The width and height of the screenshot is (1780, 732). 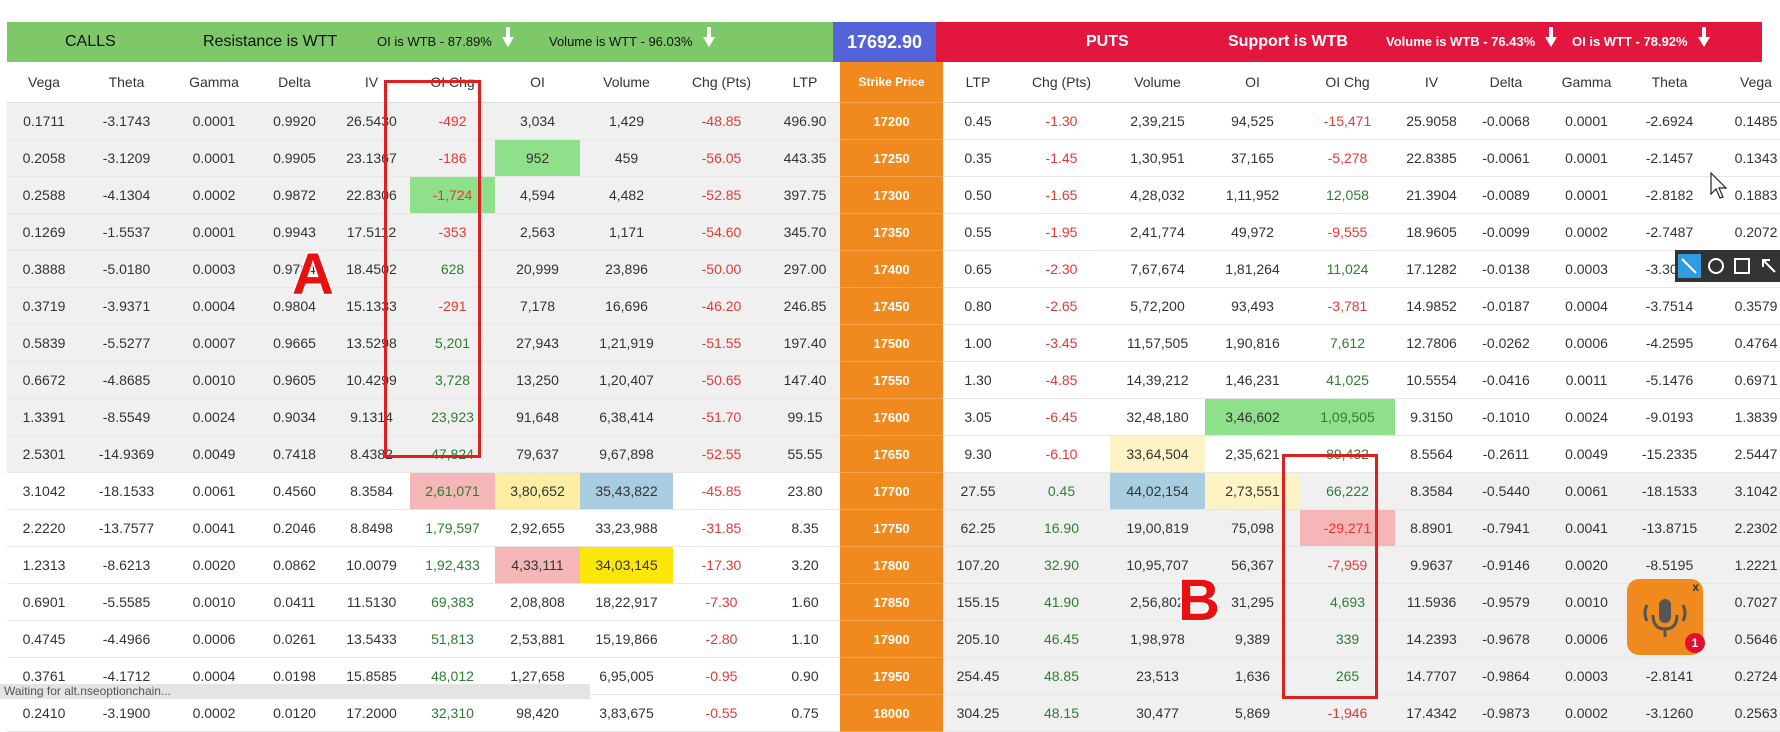 What do you see at coordinates (1506, 82) in the screenshot?
I see `puts-col-delta: Delta` at bounding box center [1506, 82].